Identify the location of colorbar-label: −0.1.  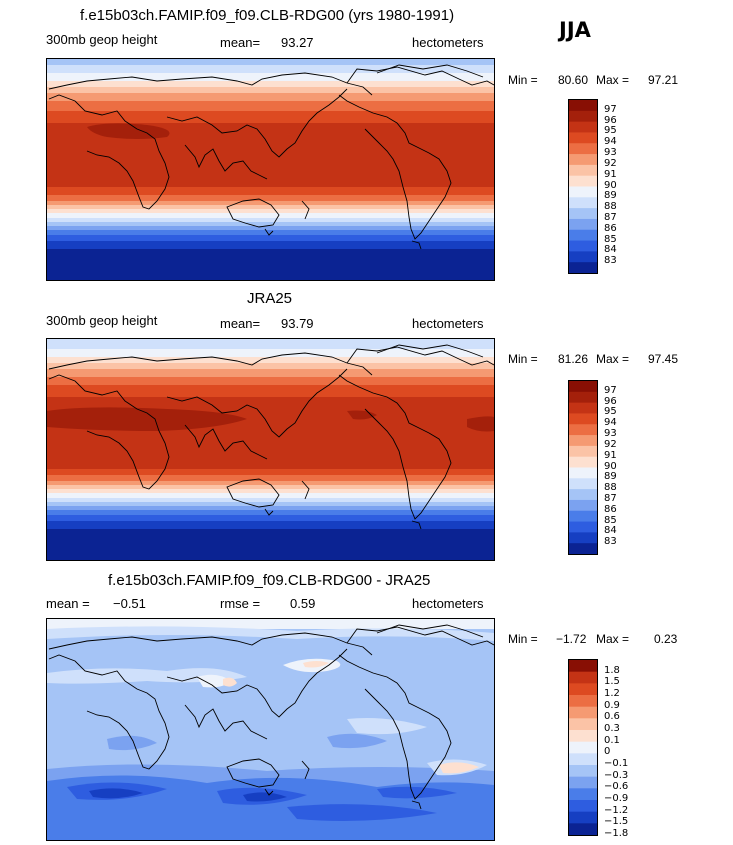
(616, 763).